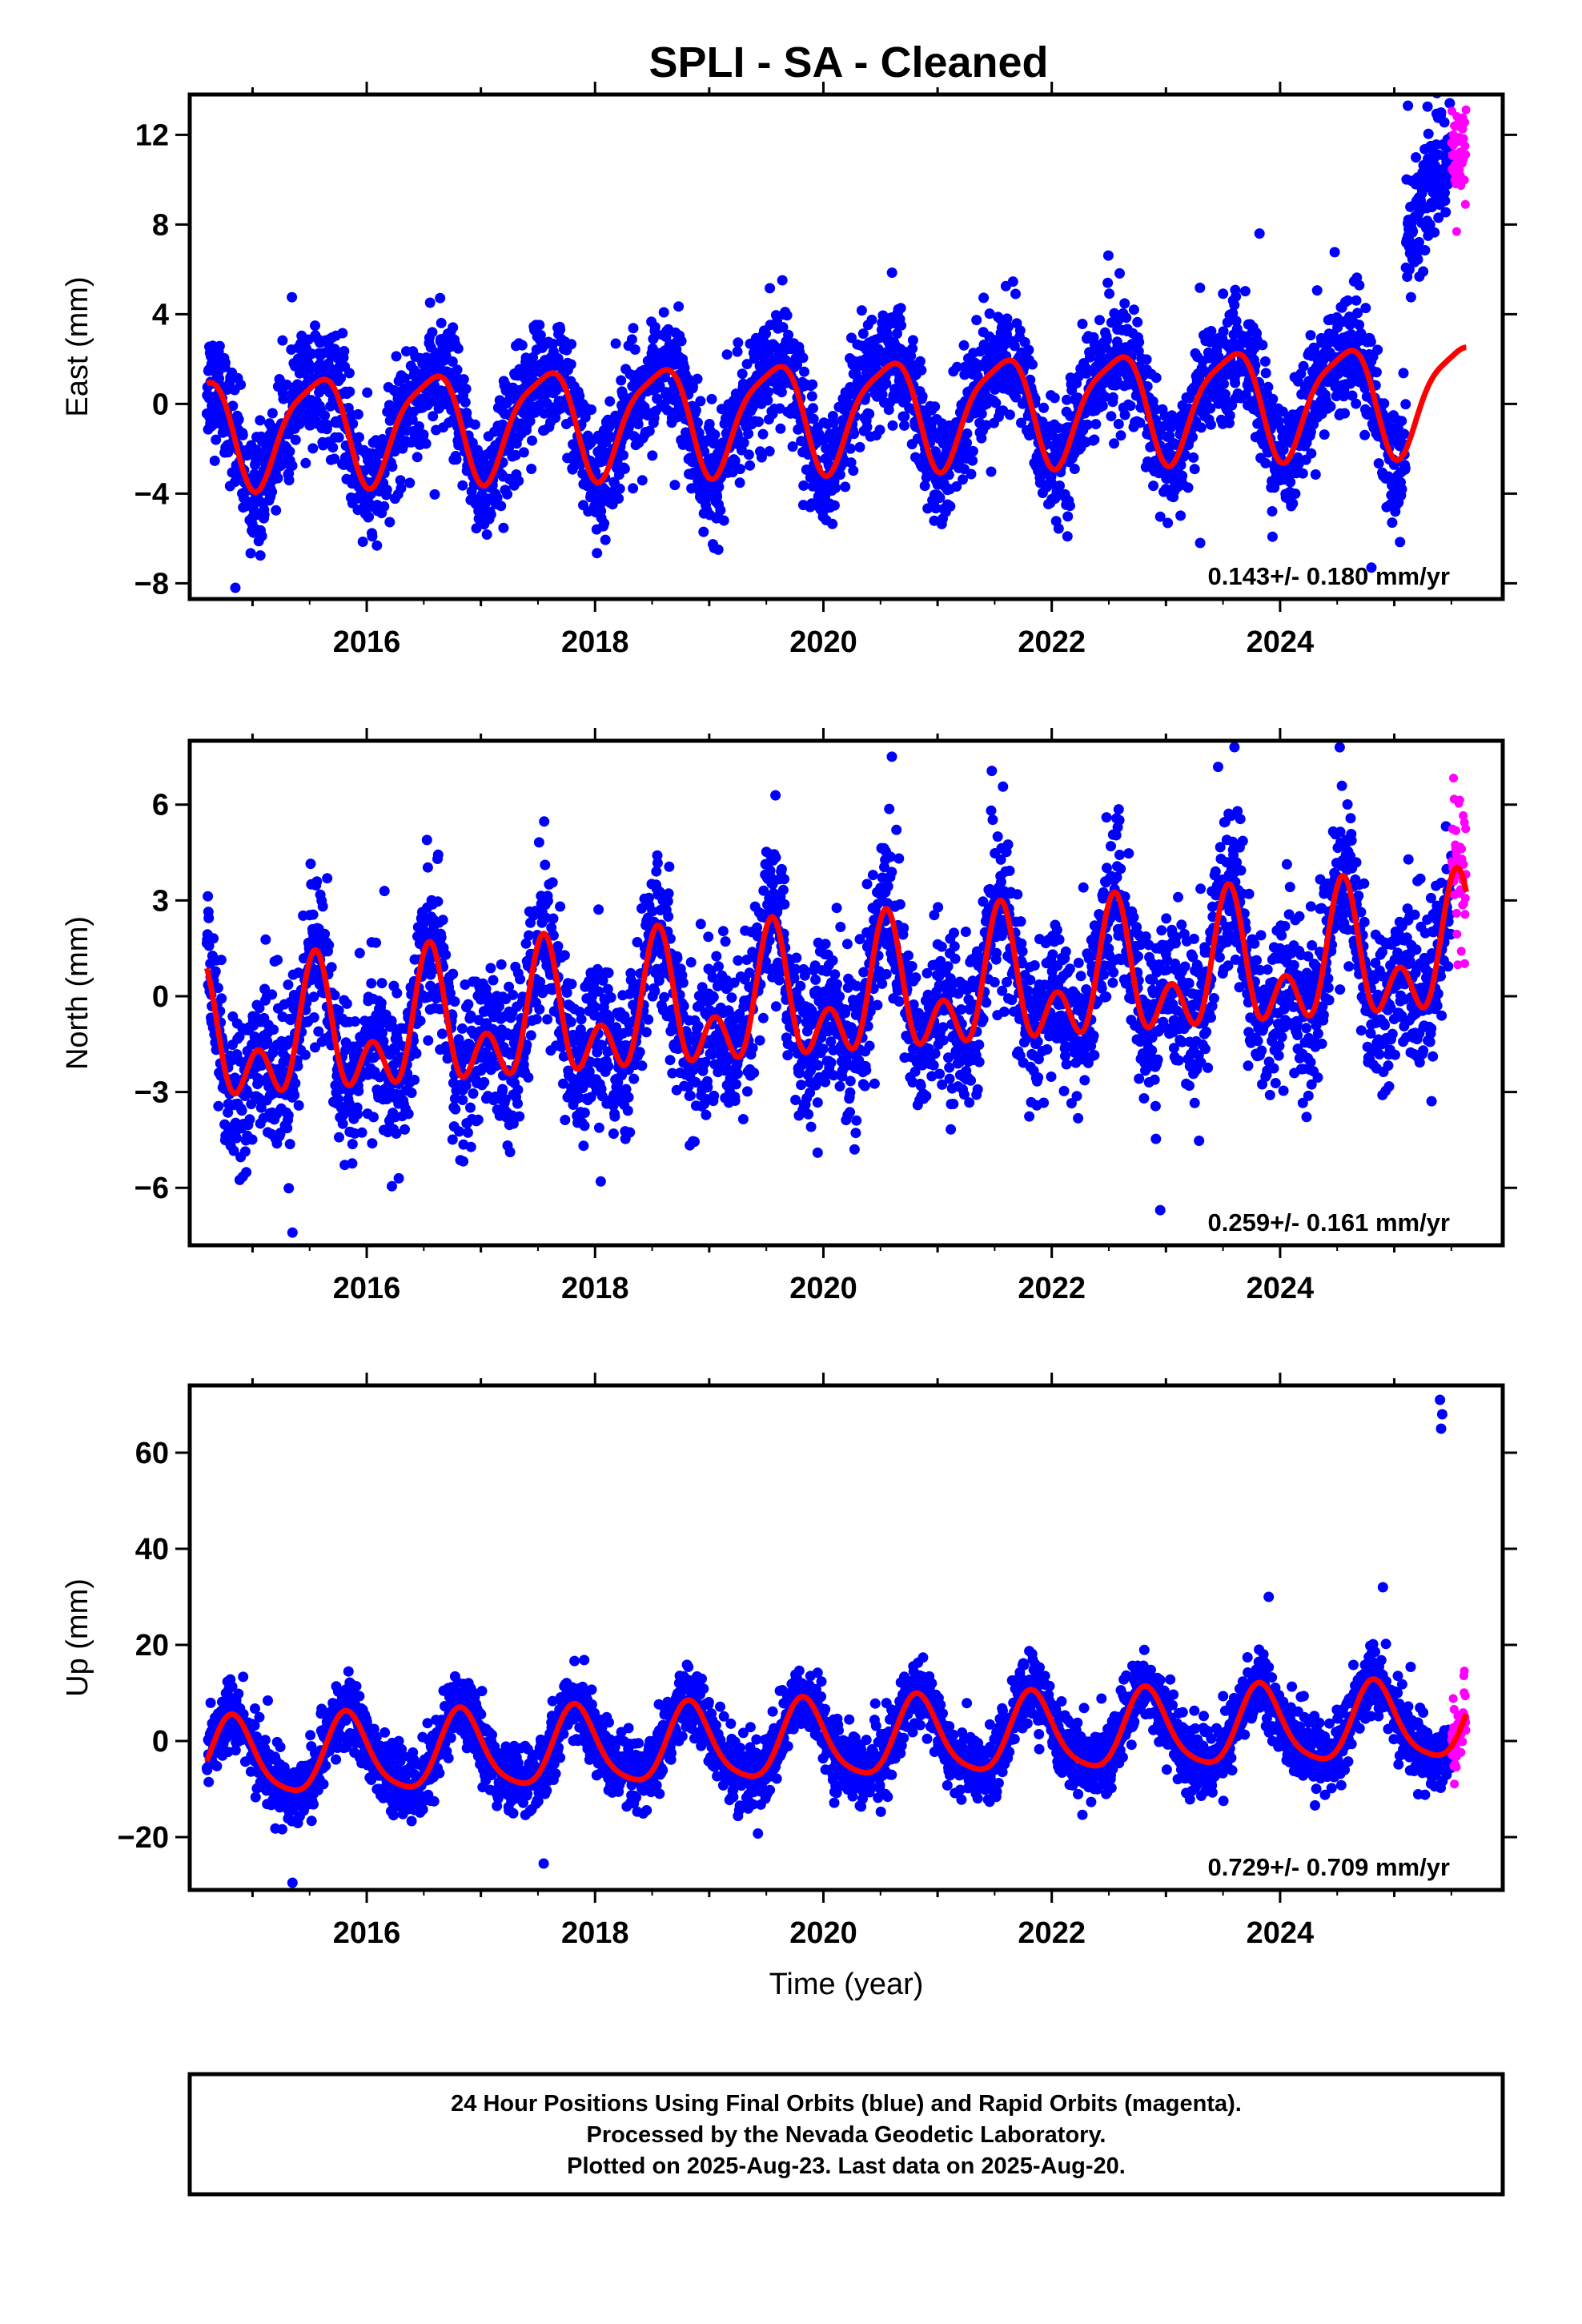 This screenshot has width=1582, height=2324. What do you see at coordinates (1259, 233) in the screenshot?
I see `outlier-point` at bounding box center [1259, 233].